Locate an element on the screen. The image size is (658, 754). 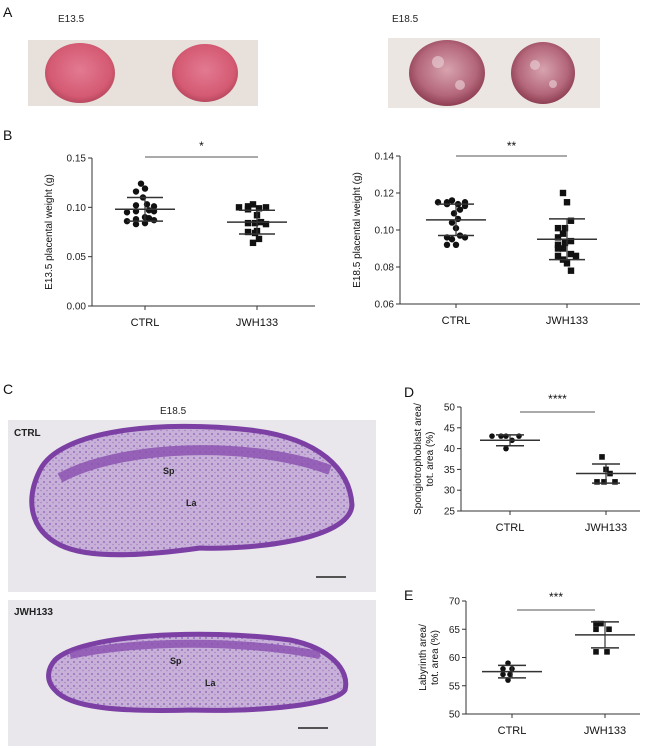
y-tick-label: 0.15 is located at coordinates (77, 159).